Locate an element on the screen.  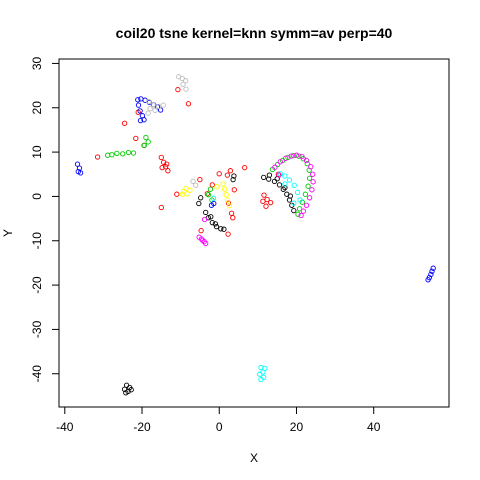
y-tick-label: -40 is located at coordinates (37, 374).